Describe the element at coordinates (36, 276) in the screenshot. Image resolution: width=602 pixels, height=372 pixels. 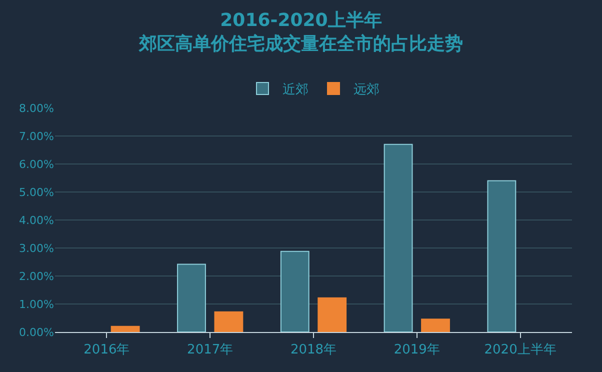
I see `y-tick-label: 2.00%` at that location.